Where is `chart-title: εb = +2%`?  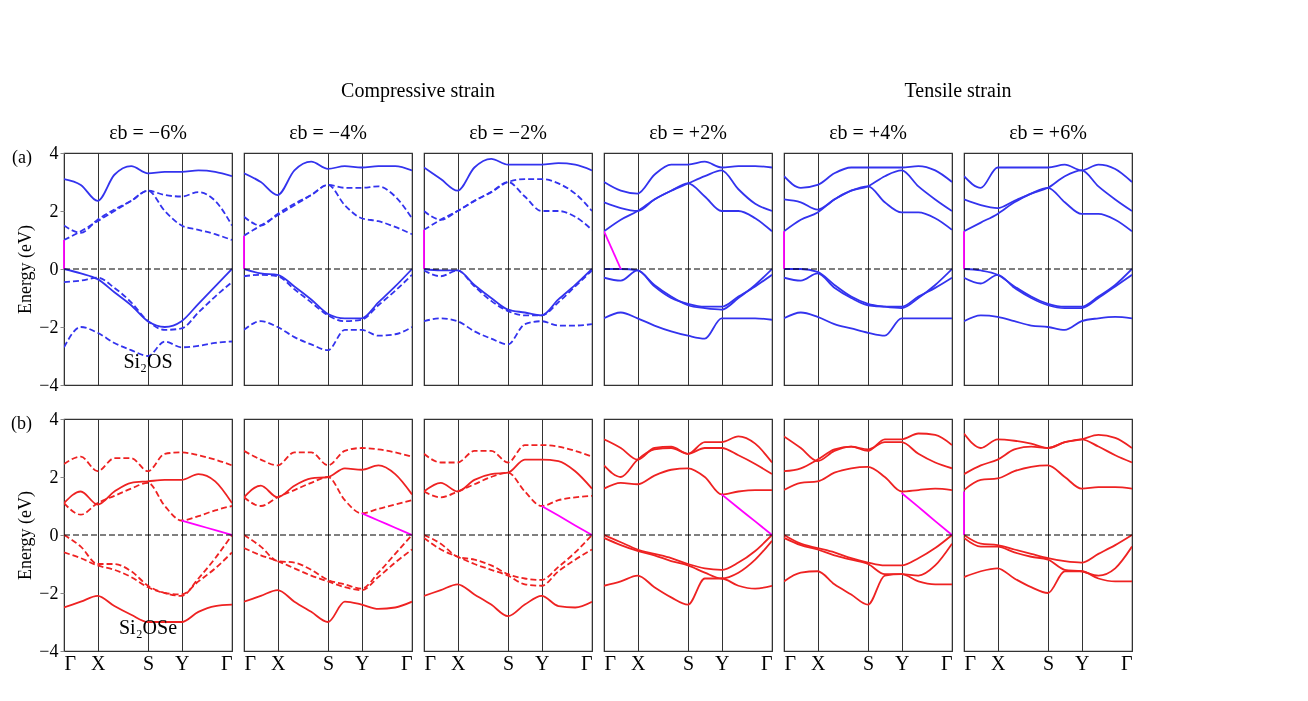
chart-title: εb = +2% is located at coordinates (688, 132).